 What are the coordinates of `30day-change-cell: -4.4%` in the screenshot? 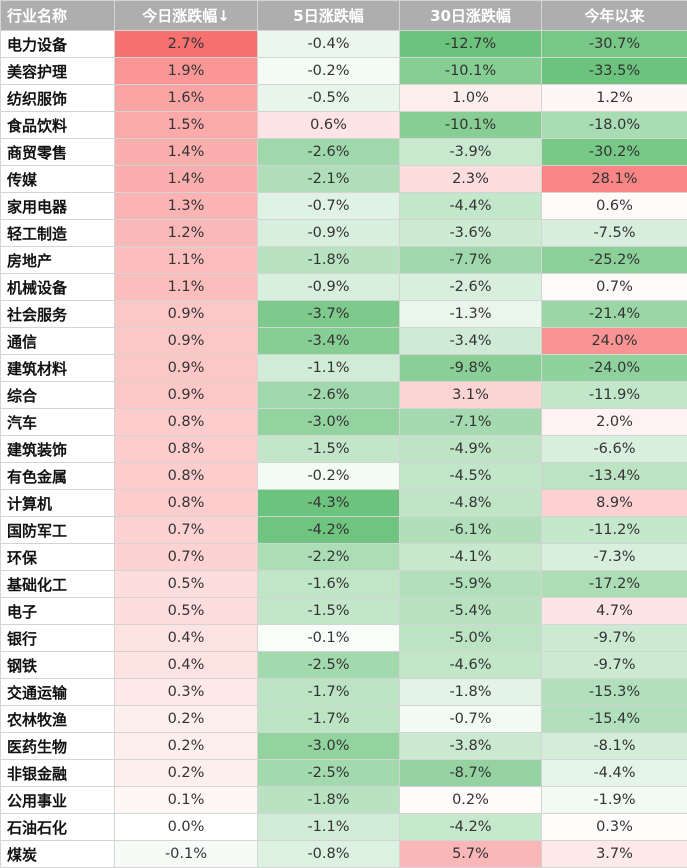 It's located at (471, 206).